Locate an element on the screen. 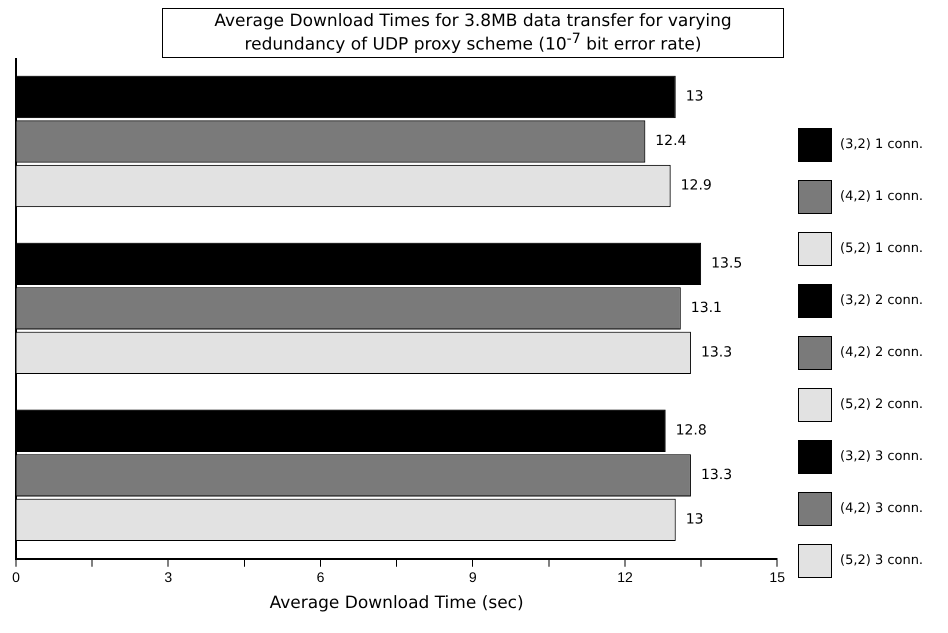  x-tick-label: 12 is located at coordinates (625, 576).